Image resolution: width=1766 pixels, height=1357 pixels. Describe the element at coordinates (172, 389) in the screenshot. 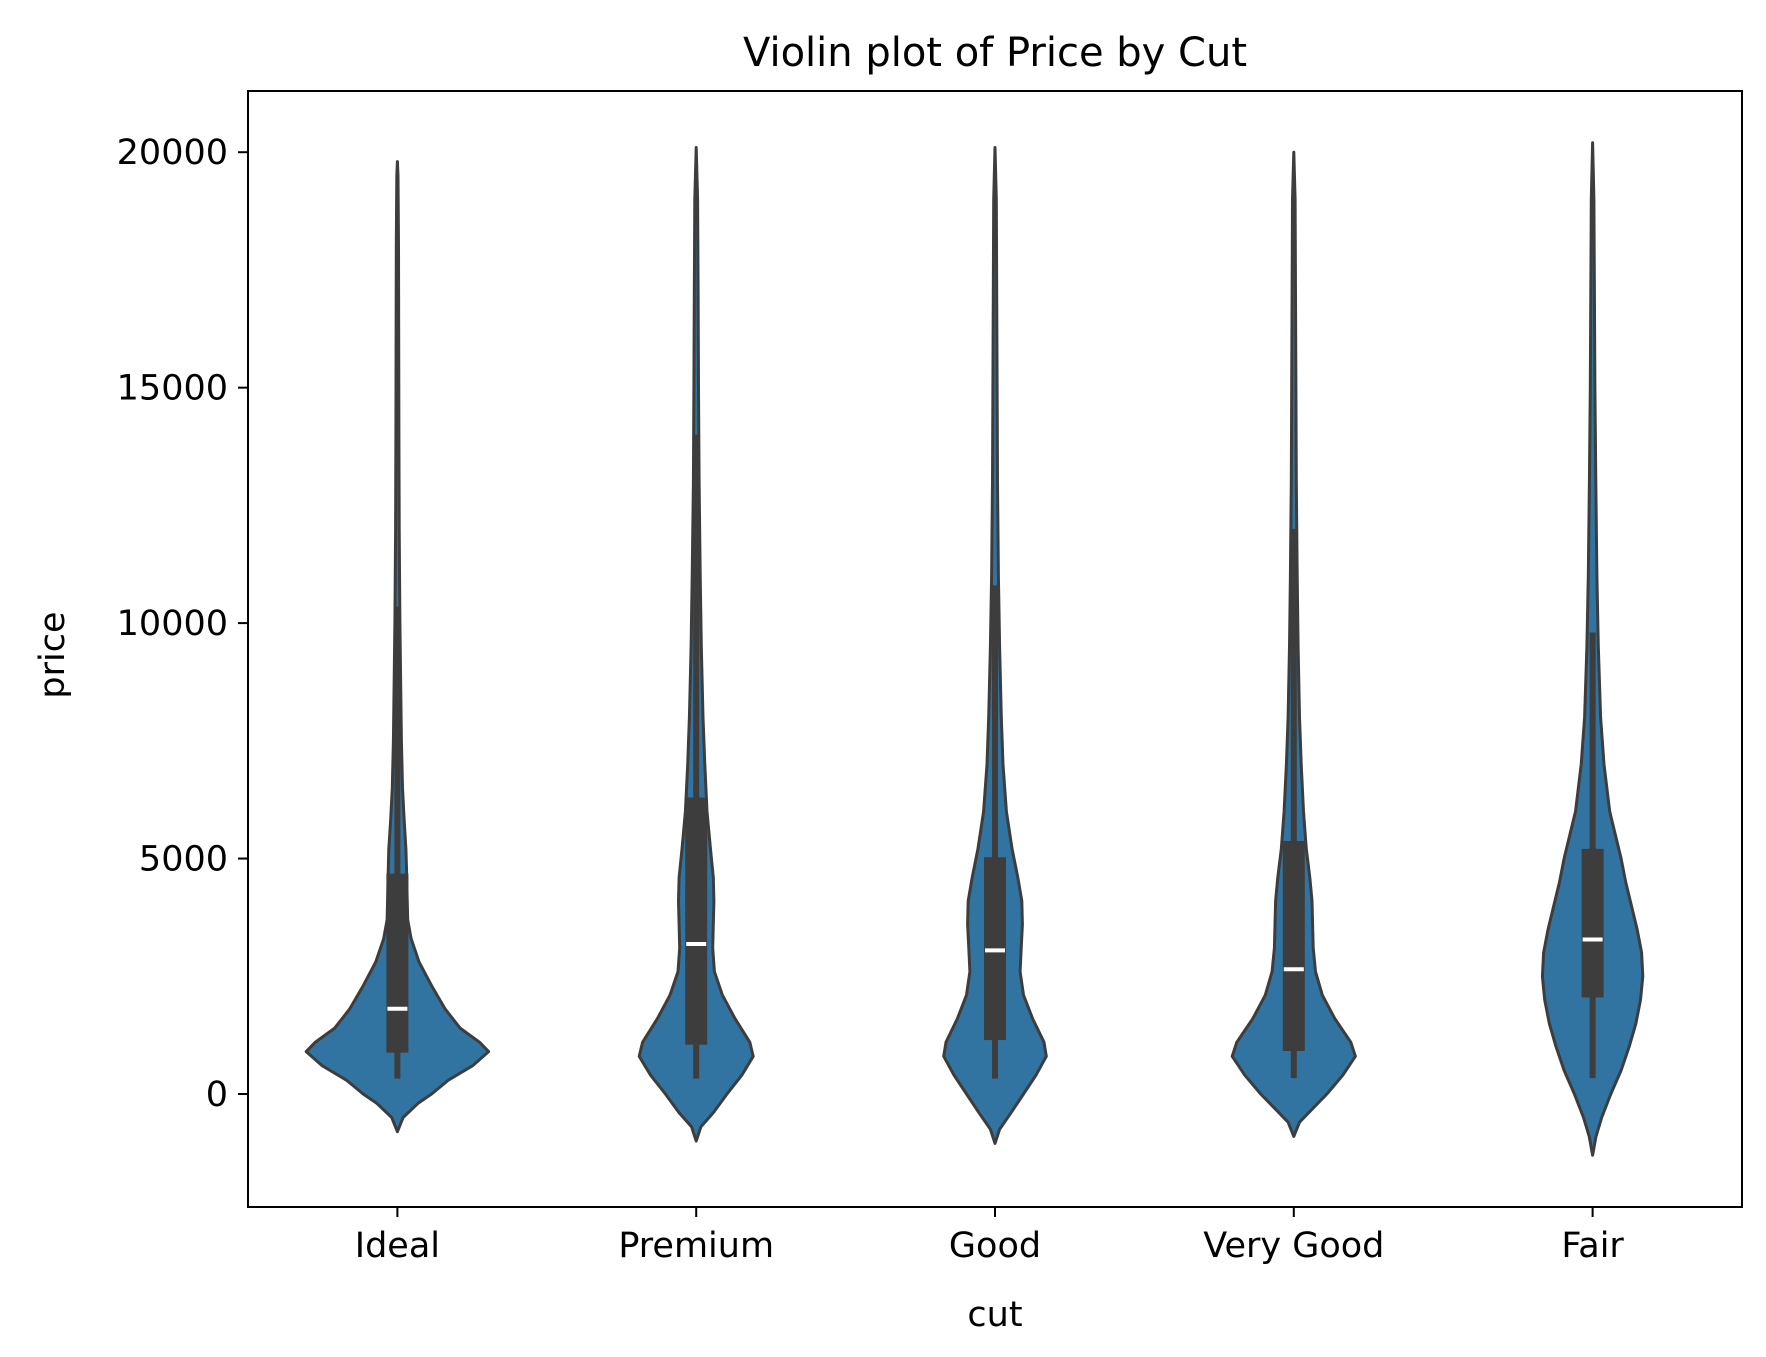

I see `y-tick-label: 15000` at that location.